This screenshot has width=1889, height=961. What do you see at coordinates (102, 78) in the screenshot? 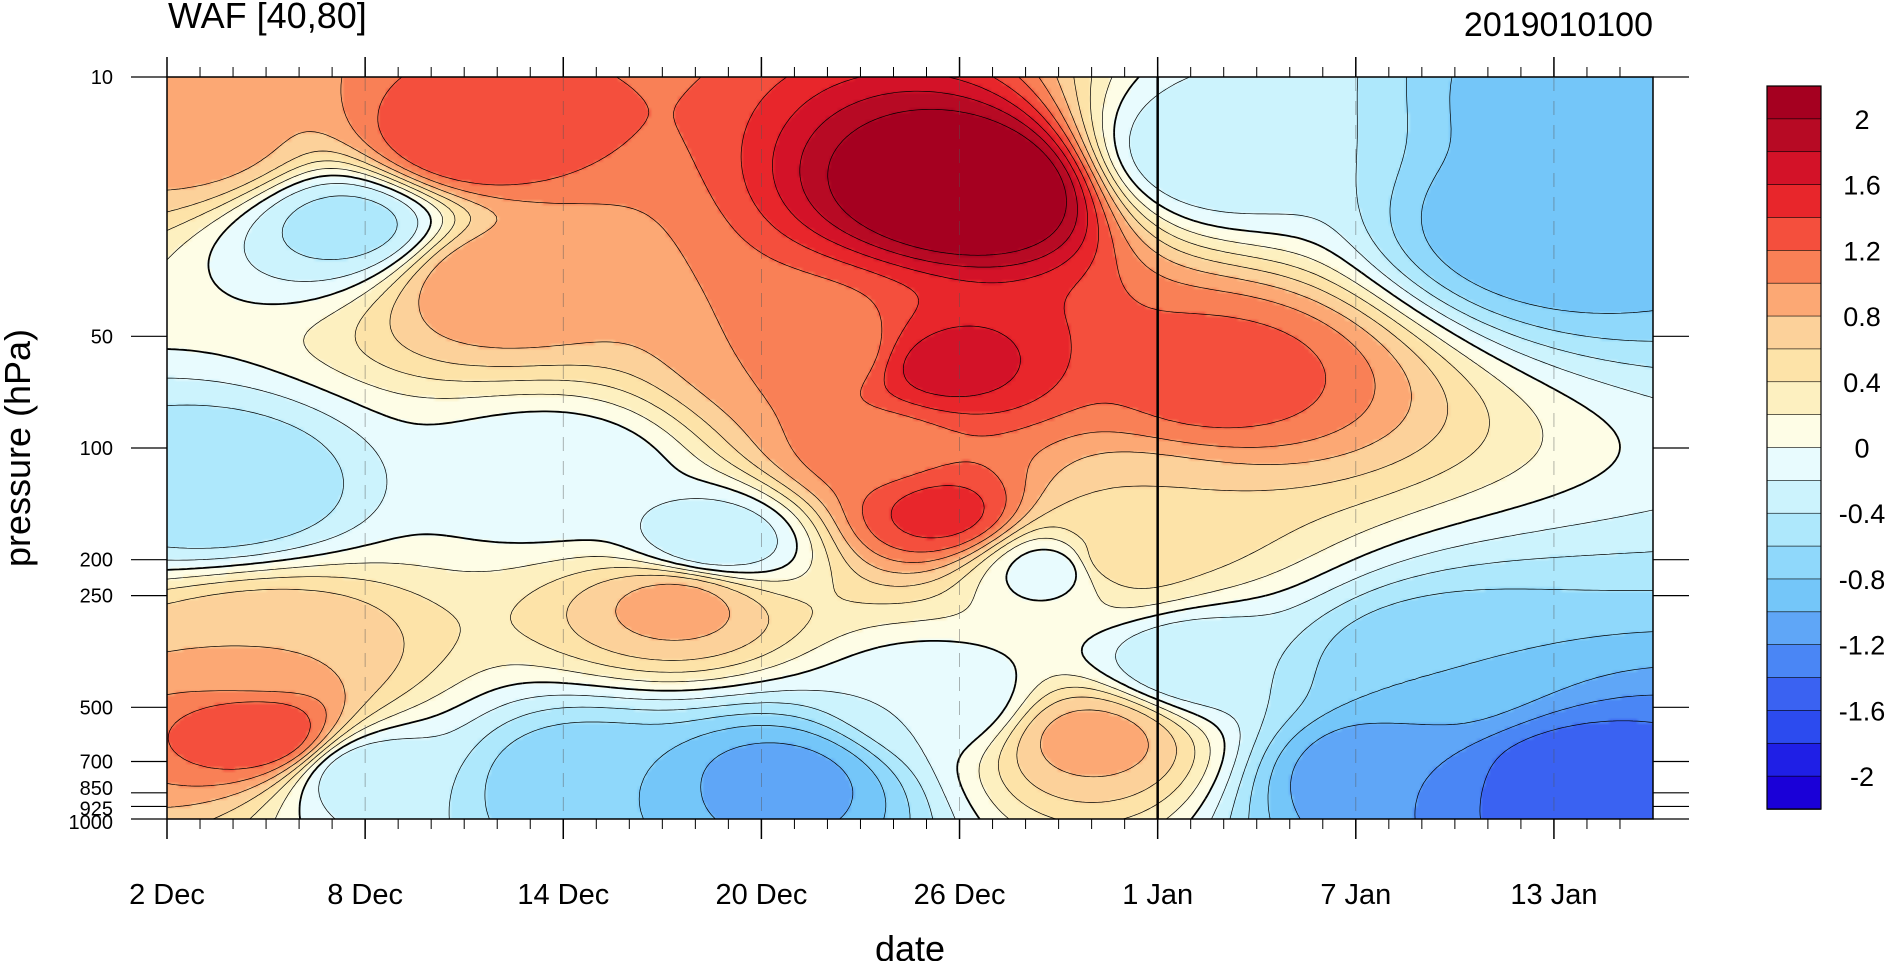
I see `y-tick-label: 10` at bounding box center [102, 78].